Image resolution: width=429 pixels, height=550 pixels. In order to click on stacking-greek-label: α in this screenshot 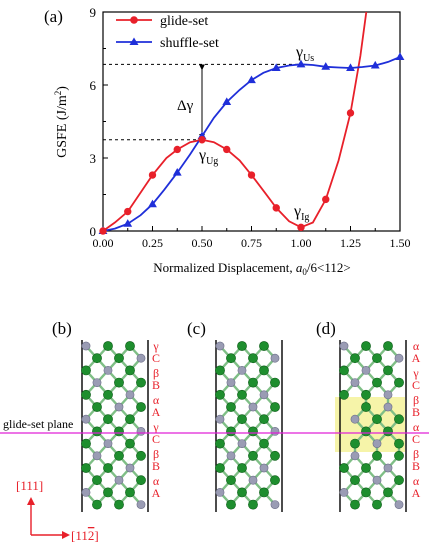, I will do `click(416, 346)`.